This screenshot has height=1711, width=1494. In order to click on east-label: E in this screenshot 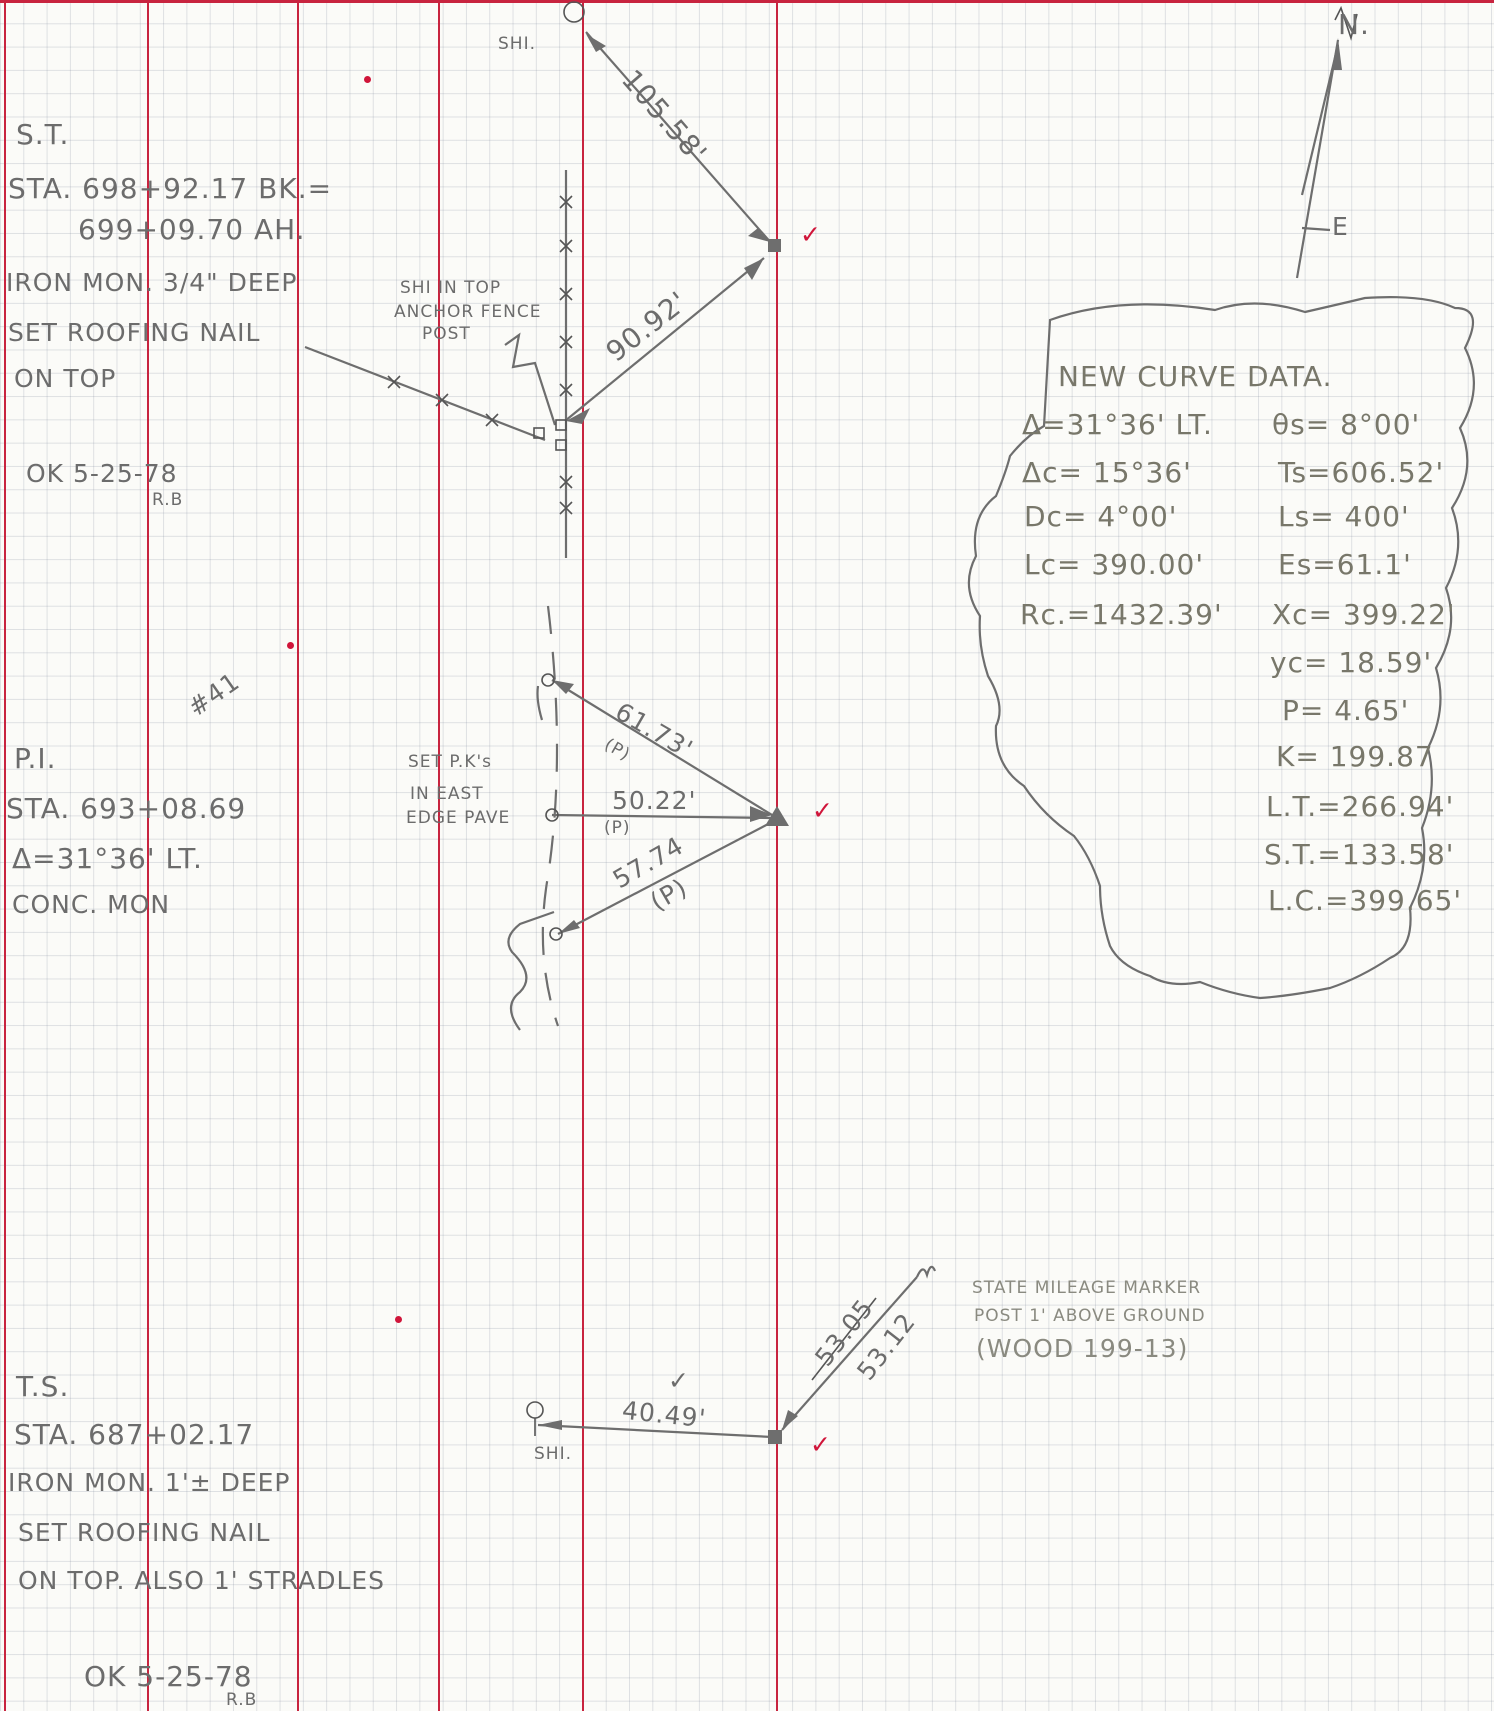, I will do `click(1340, 226)`.